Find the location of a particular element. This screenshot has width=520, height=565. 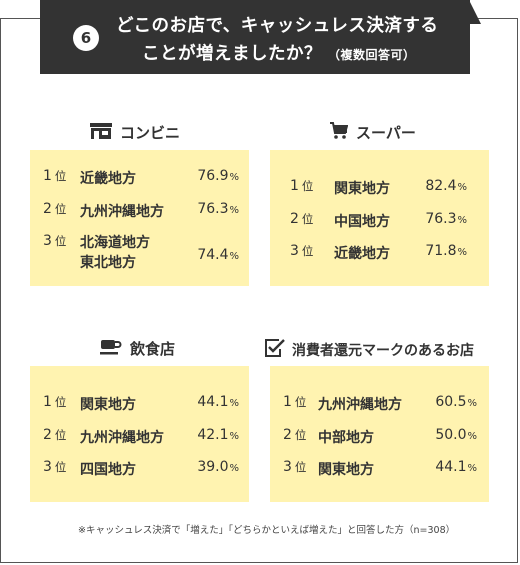

category-title-supermarket: スーパー is located at coordinates (373, 132).